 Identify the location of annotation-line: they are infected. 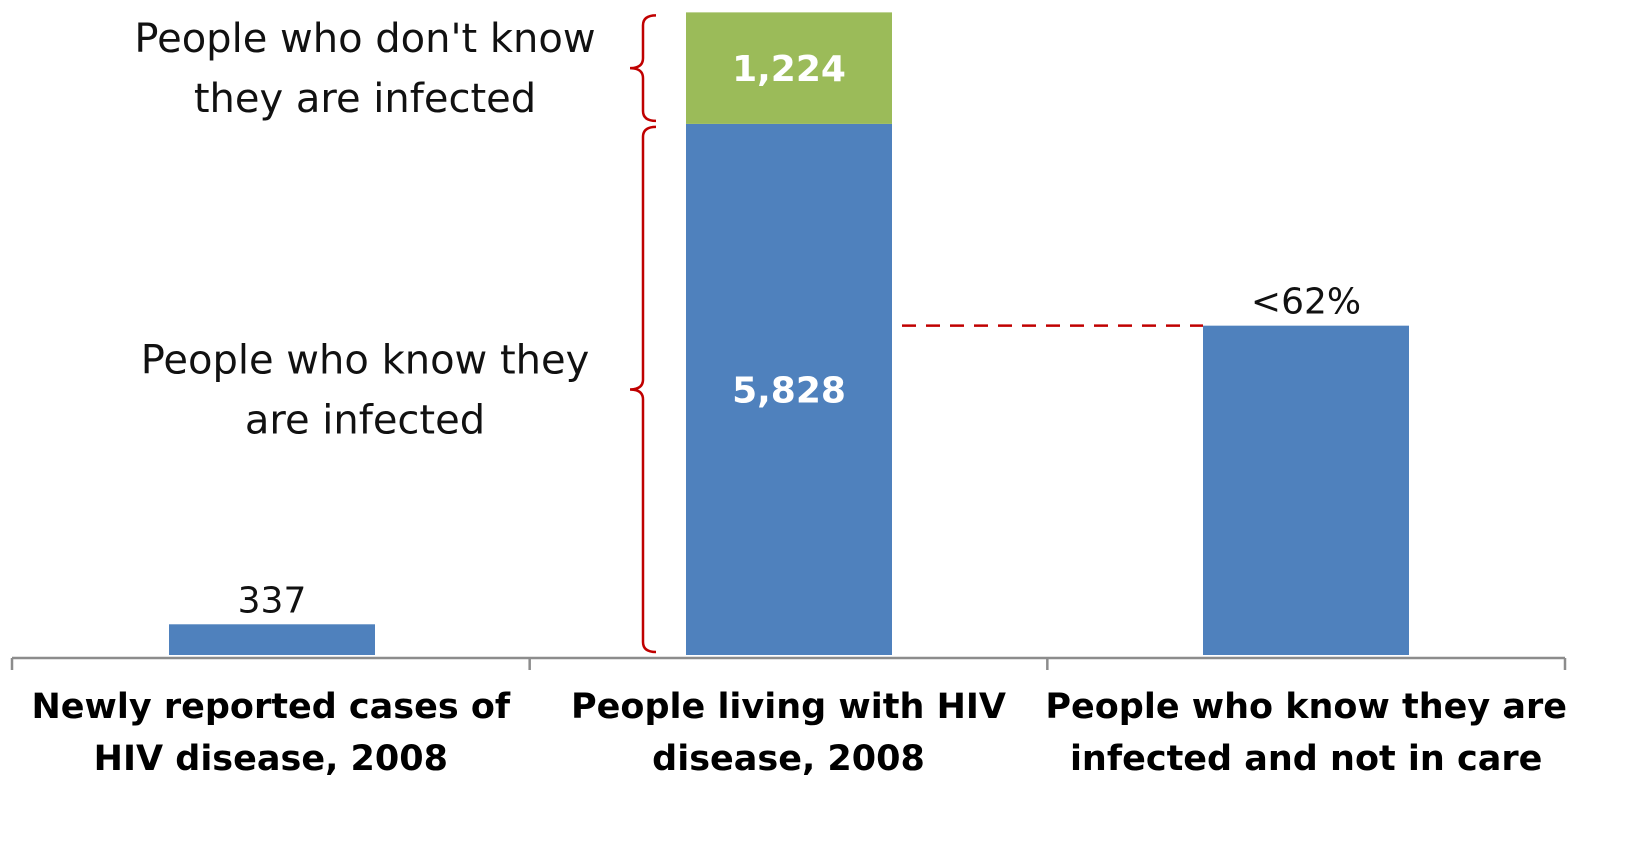
(365, 99).